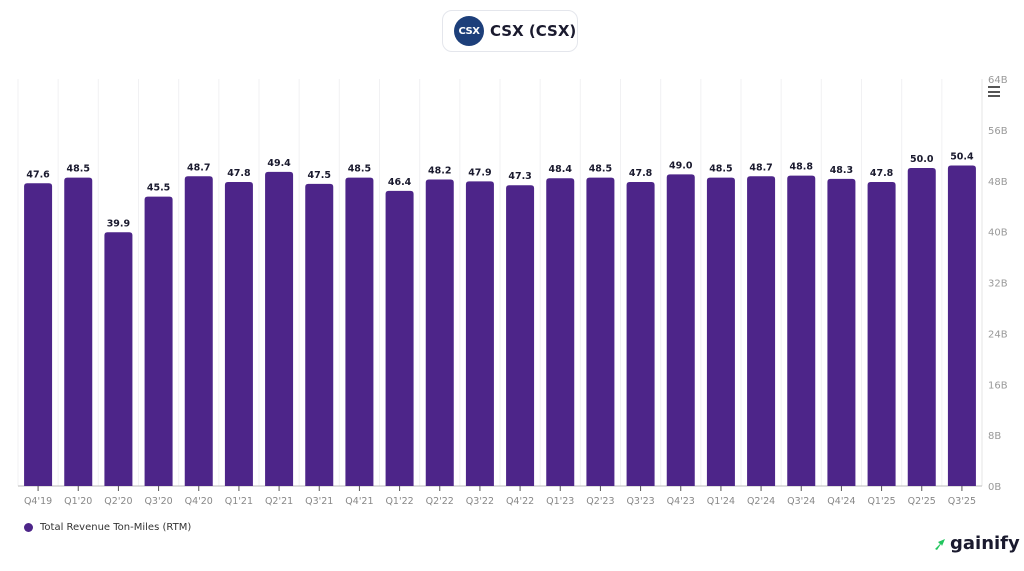 The height and width of the screenshot is (571, 1024). Describe the element at coordinates (841, 501) in the screenshot. I see `x-tick-label: Q4'24` at that location.